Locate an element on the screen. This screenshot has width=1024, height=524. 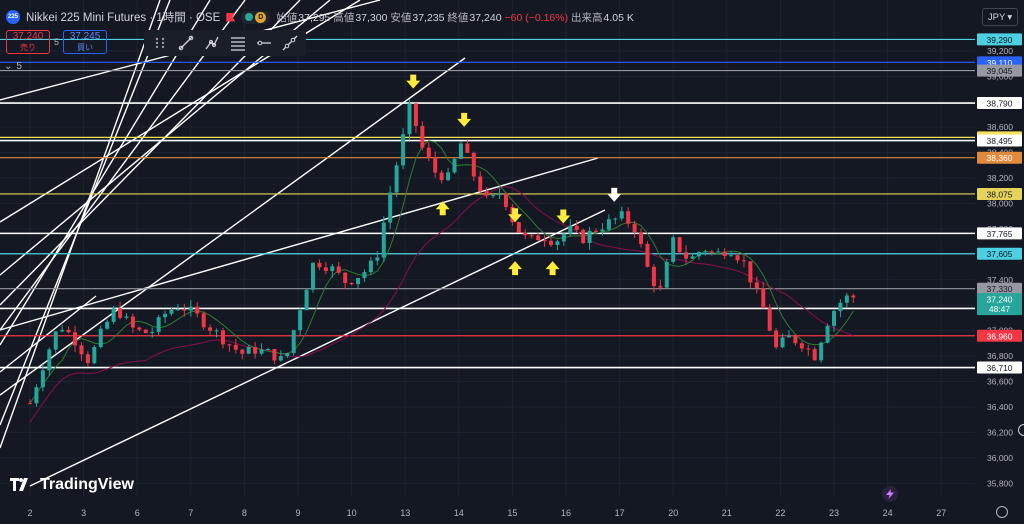
extended-line-icon is located at coordinates (290, 43).